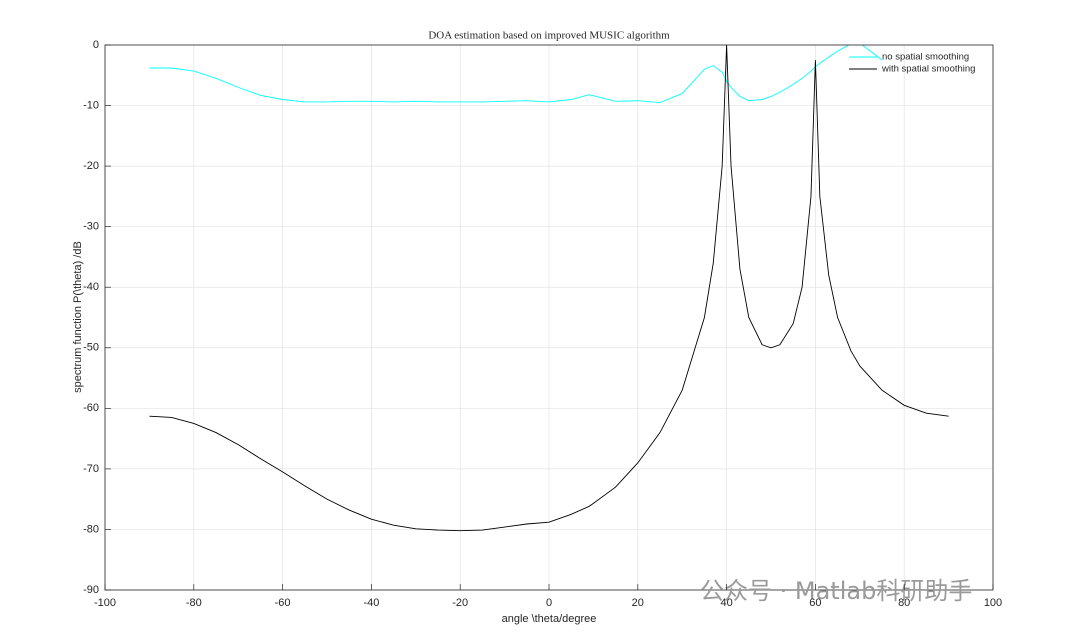 The height and width of the screenshot is (640, 1080). What do you see at coordinates (194, 603) in the screenshot?
I see `x-tick-label: -80` at bounding box center [194, 603].